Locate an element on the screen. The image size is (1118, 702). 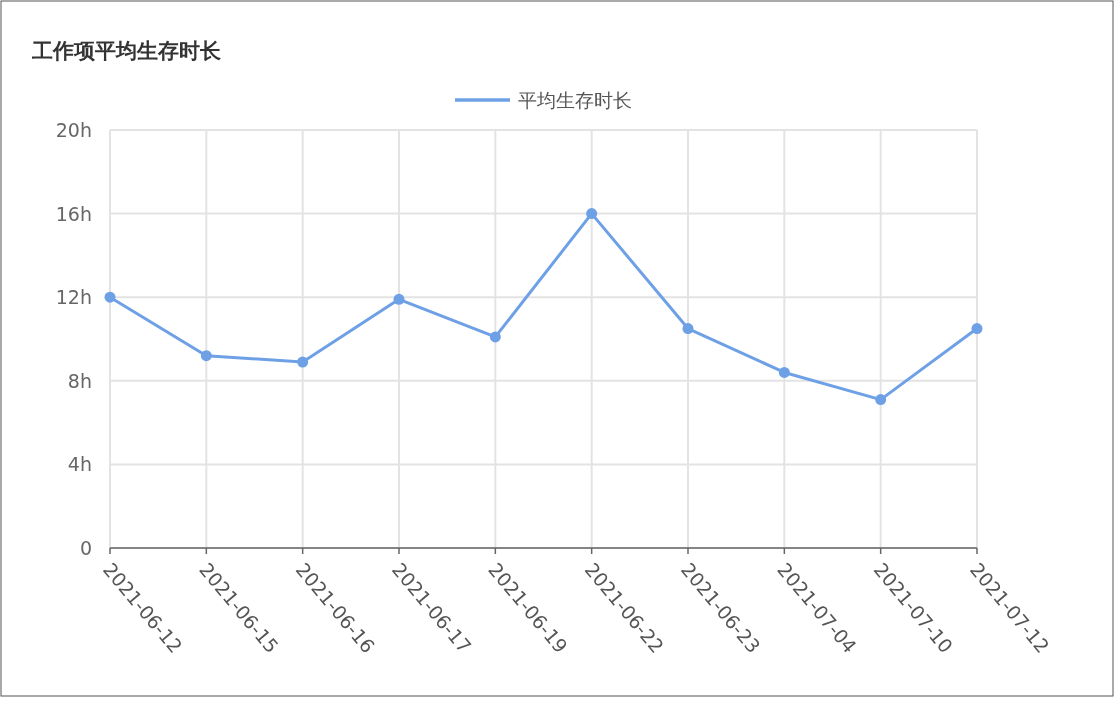
chart-title: 工作项平均生存时长 is located at coordinates (126, 51).